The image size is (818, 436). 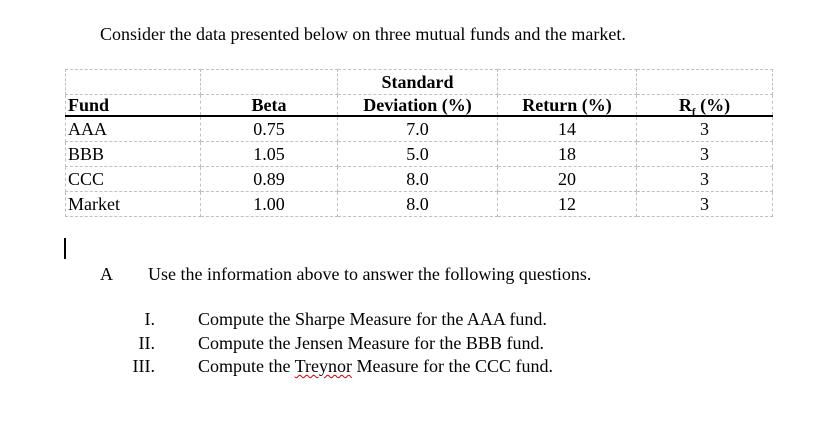 I want to click on question-label: A, so click(x=106, y=274).